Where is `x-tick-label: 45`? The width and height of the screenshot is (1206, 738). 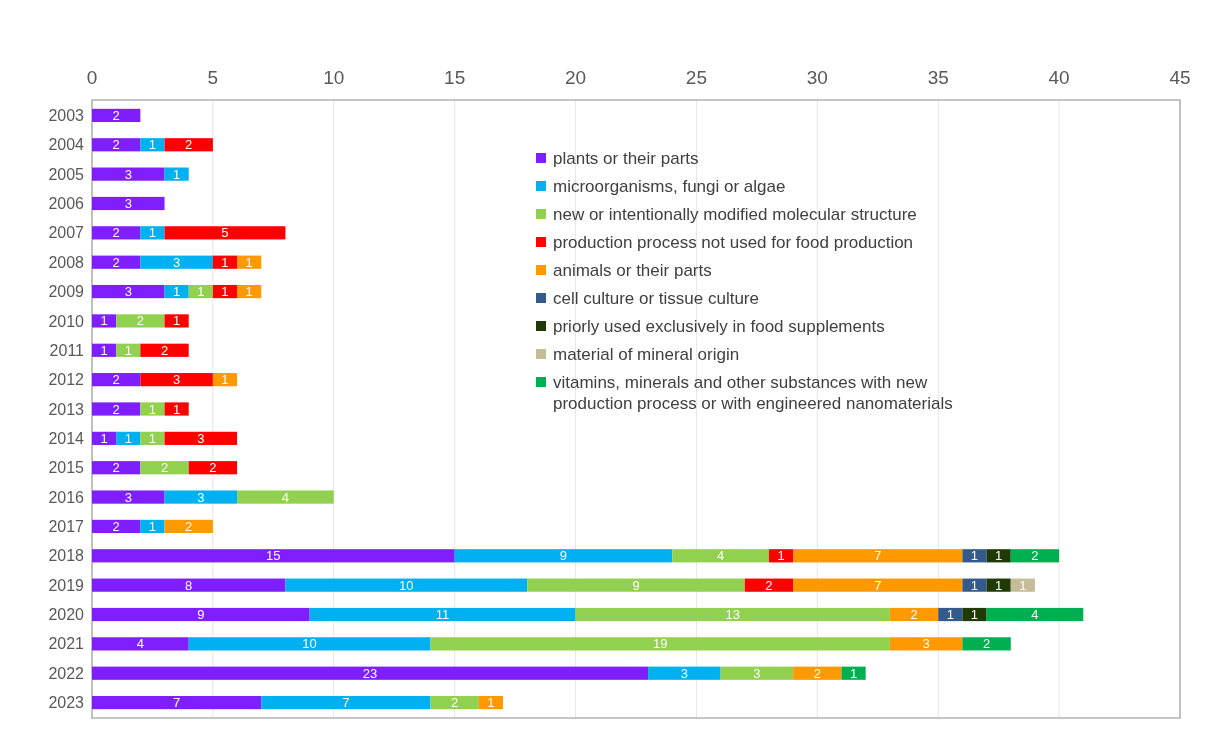 x-tick-label: 45 is located at coordinates (1180, 77).